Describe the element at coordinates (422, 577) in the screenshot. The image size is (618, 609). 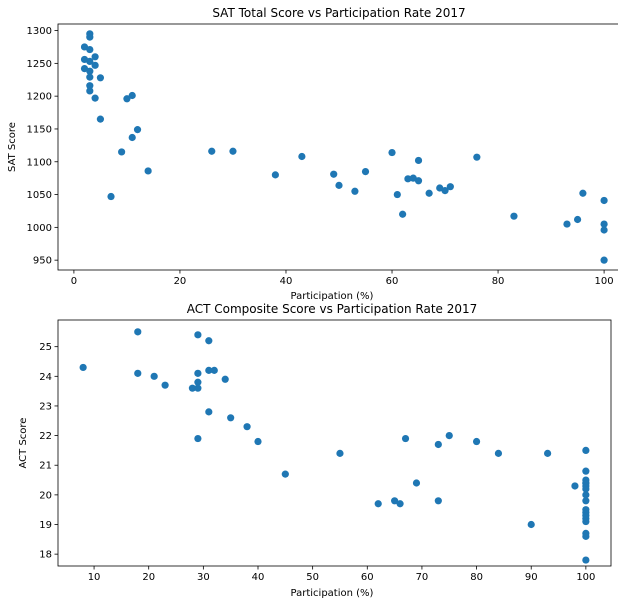
I see `act-x-tick-label: 70` at that location.